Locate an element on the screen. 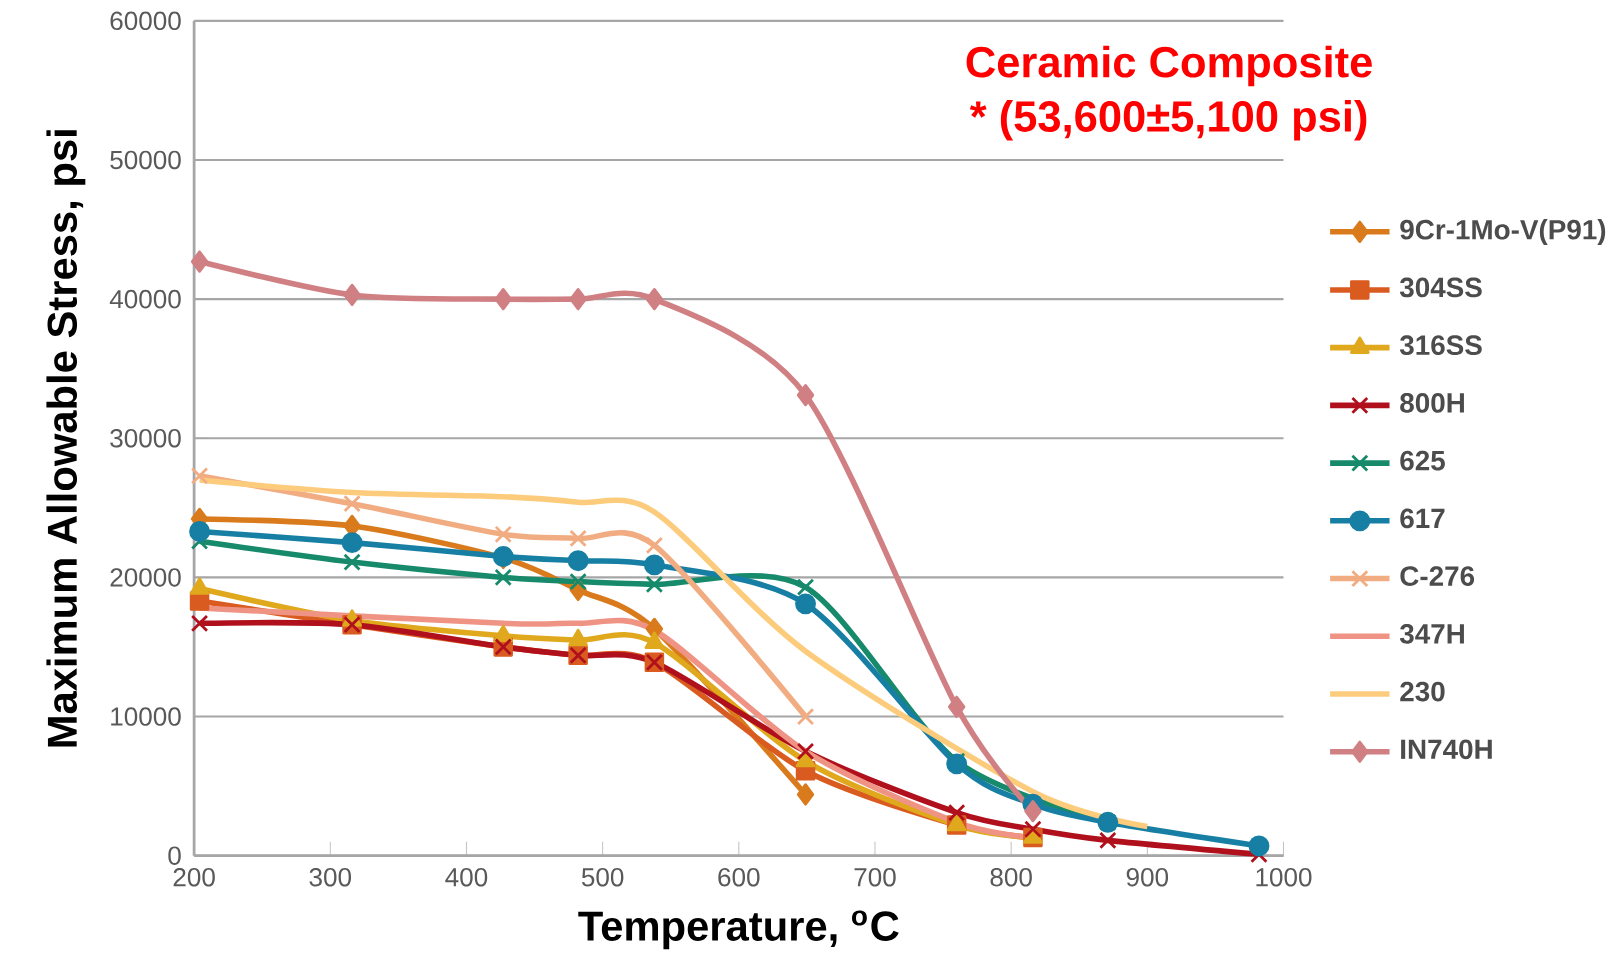  x-tick-label: 1000 is located at coordinates (1284, 877).